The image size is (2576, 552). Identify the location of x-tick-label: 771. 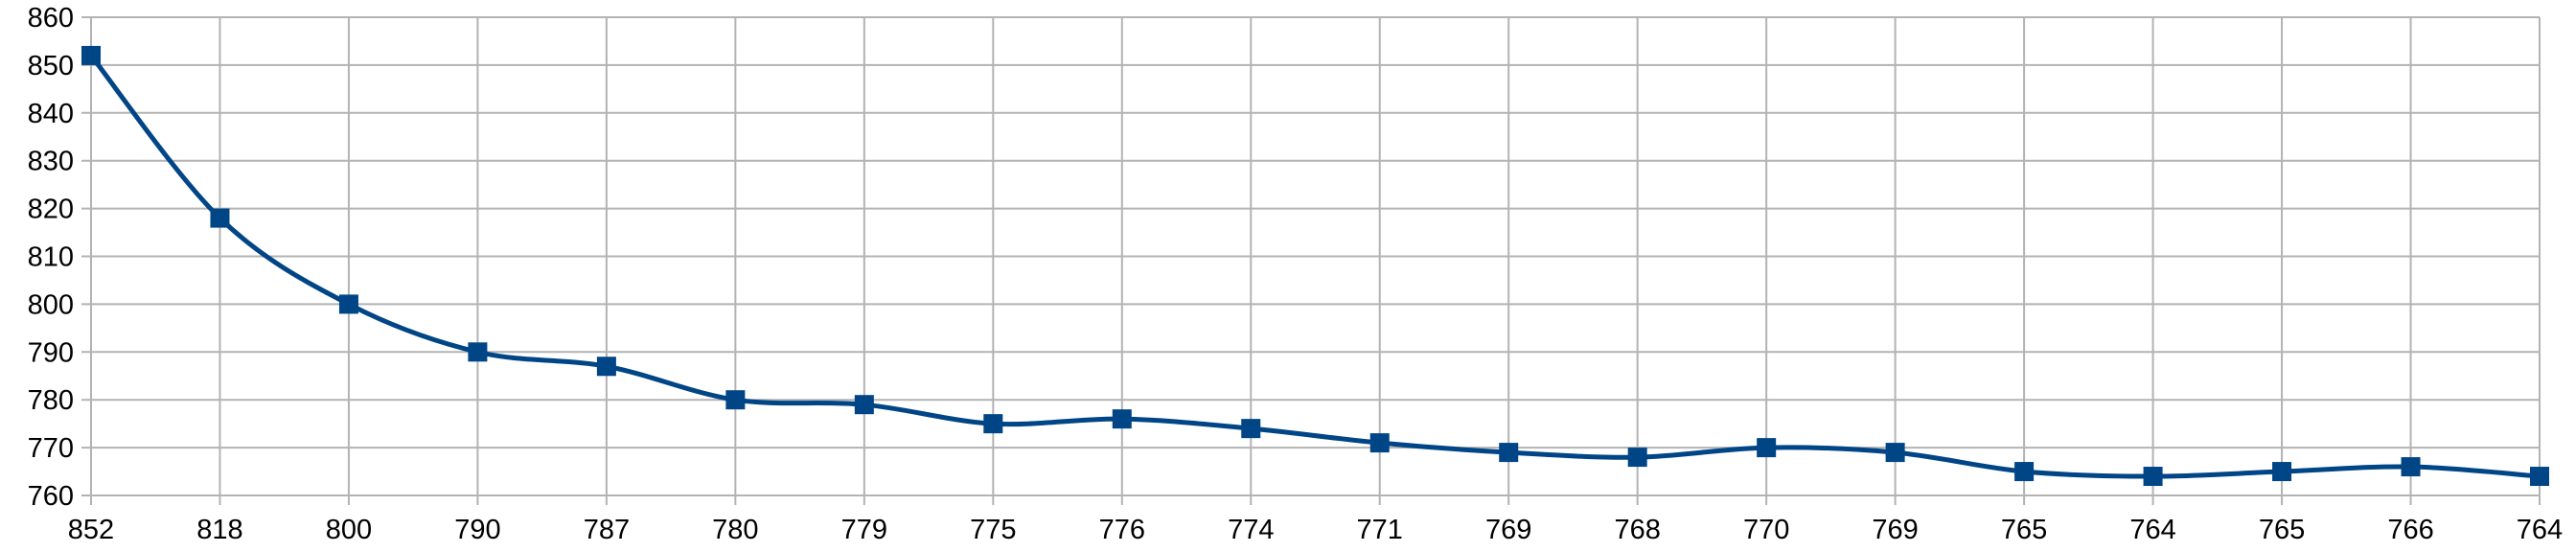
(1380, 530).